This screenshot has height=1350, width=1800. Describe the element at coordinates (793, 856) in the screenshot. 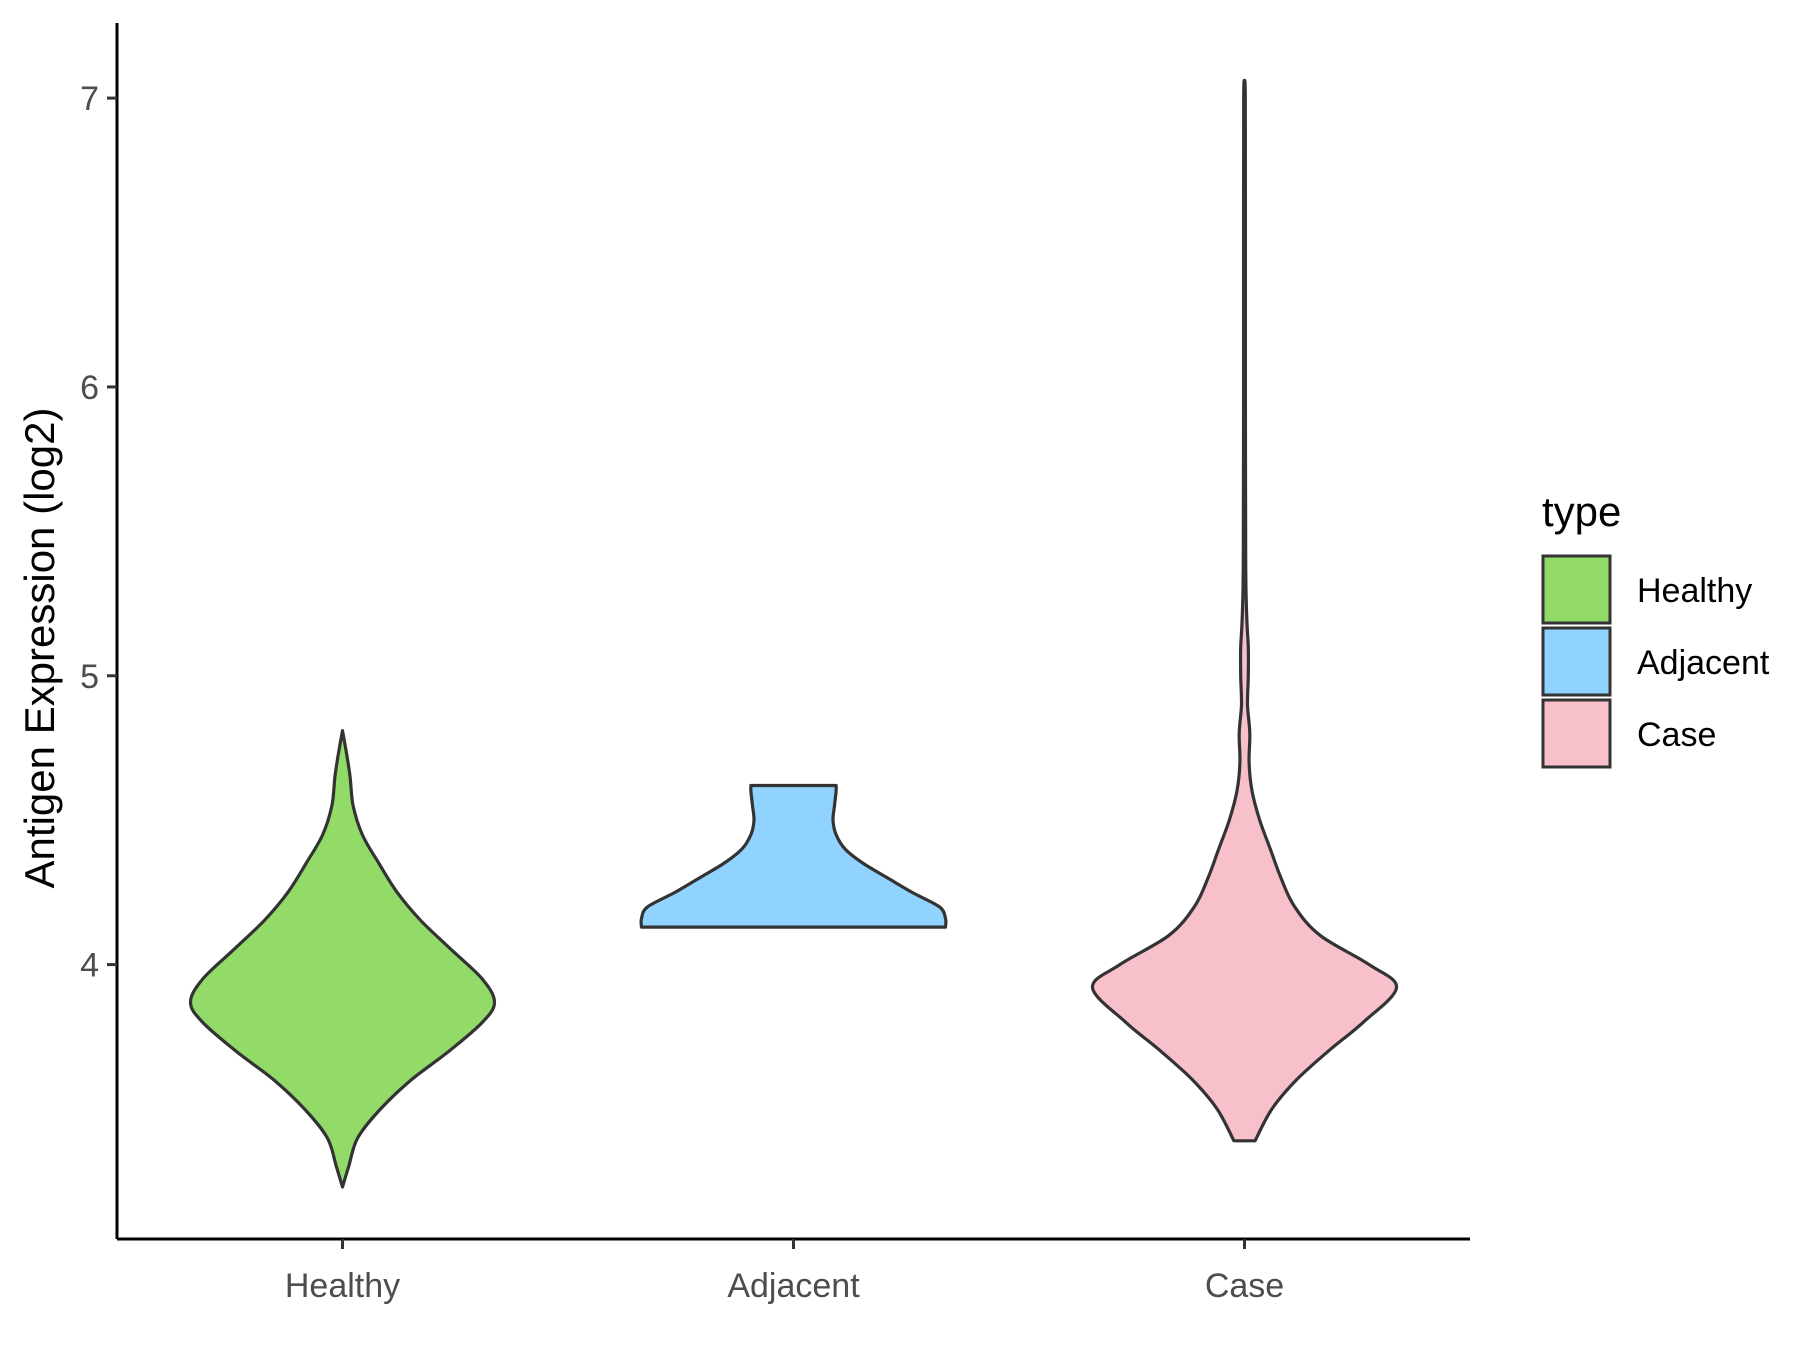

I see `violin-adjacent` at that location.